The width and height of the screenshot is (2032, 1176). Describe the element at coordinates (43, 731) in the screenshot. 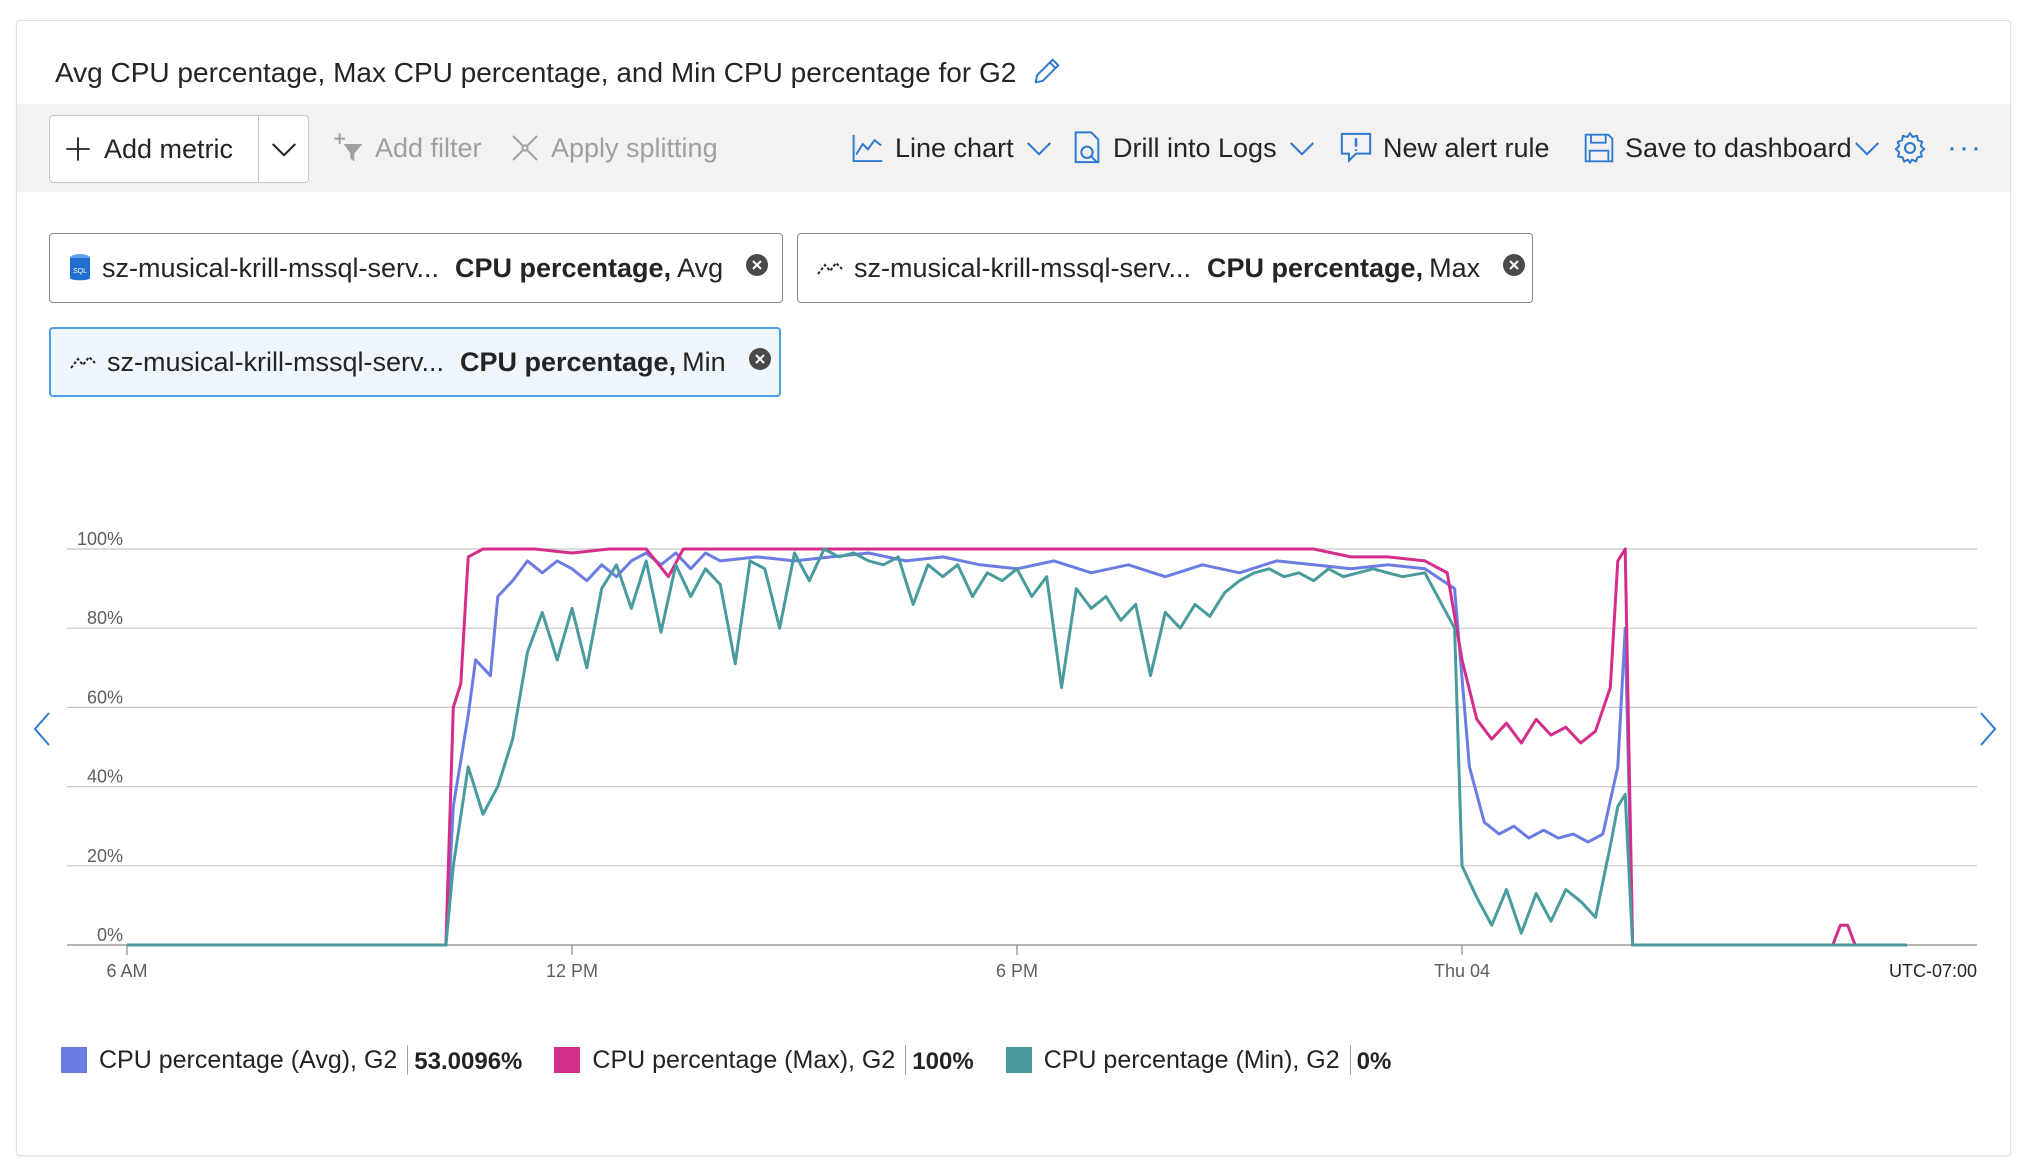

I see `chevron-left-icon` at that location.